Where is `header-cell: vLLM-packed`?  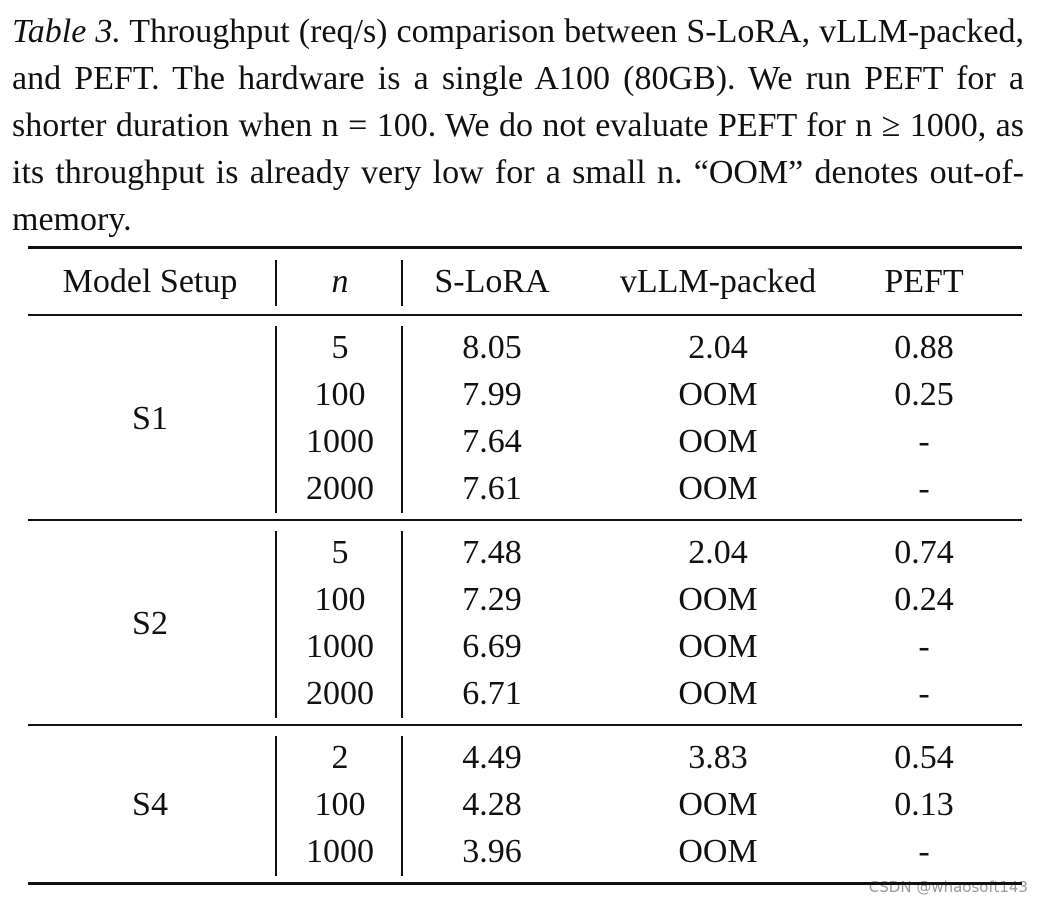 header-cell: vLLM-packed is located at coordinates (718, 281).